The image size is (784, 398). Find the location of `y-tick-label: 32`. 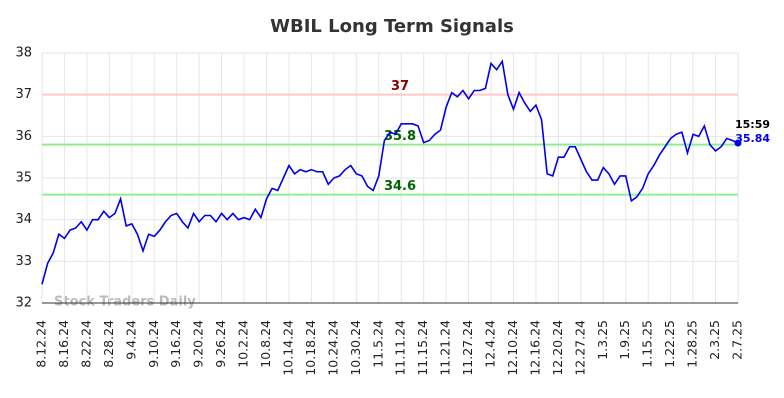

y-tick-label: 32 is located at coordinates (23, 303).